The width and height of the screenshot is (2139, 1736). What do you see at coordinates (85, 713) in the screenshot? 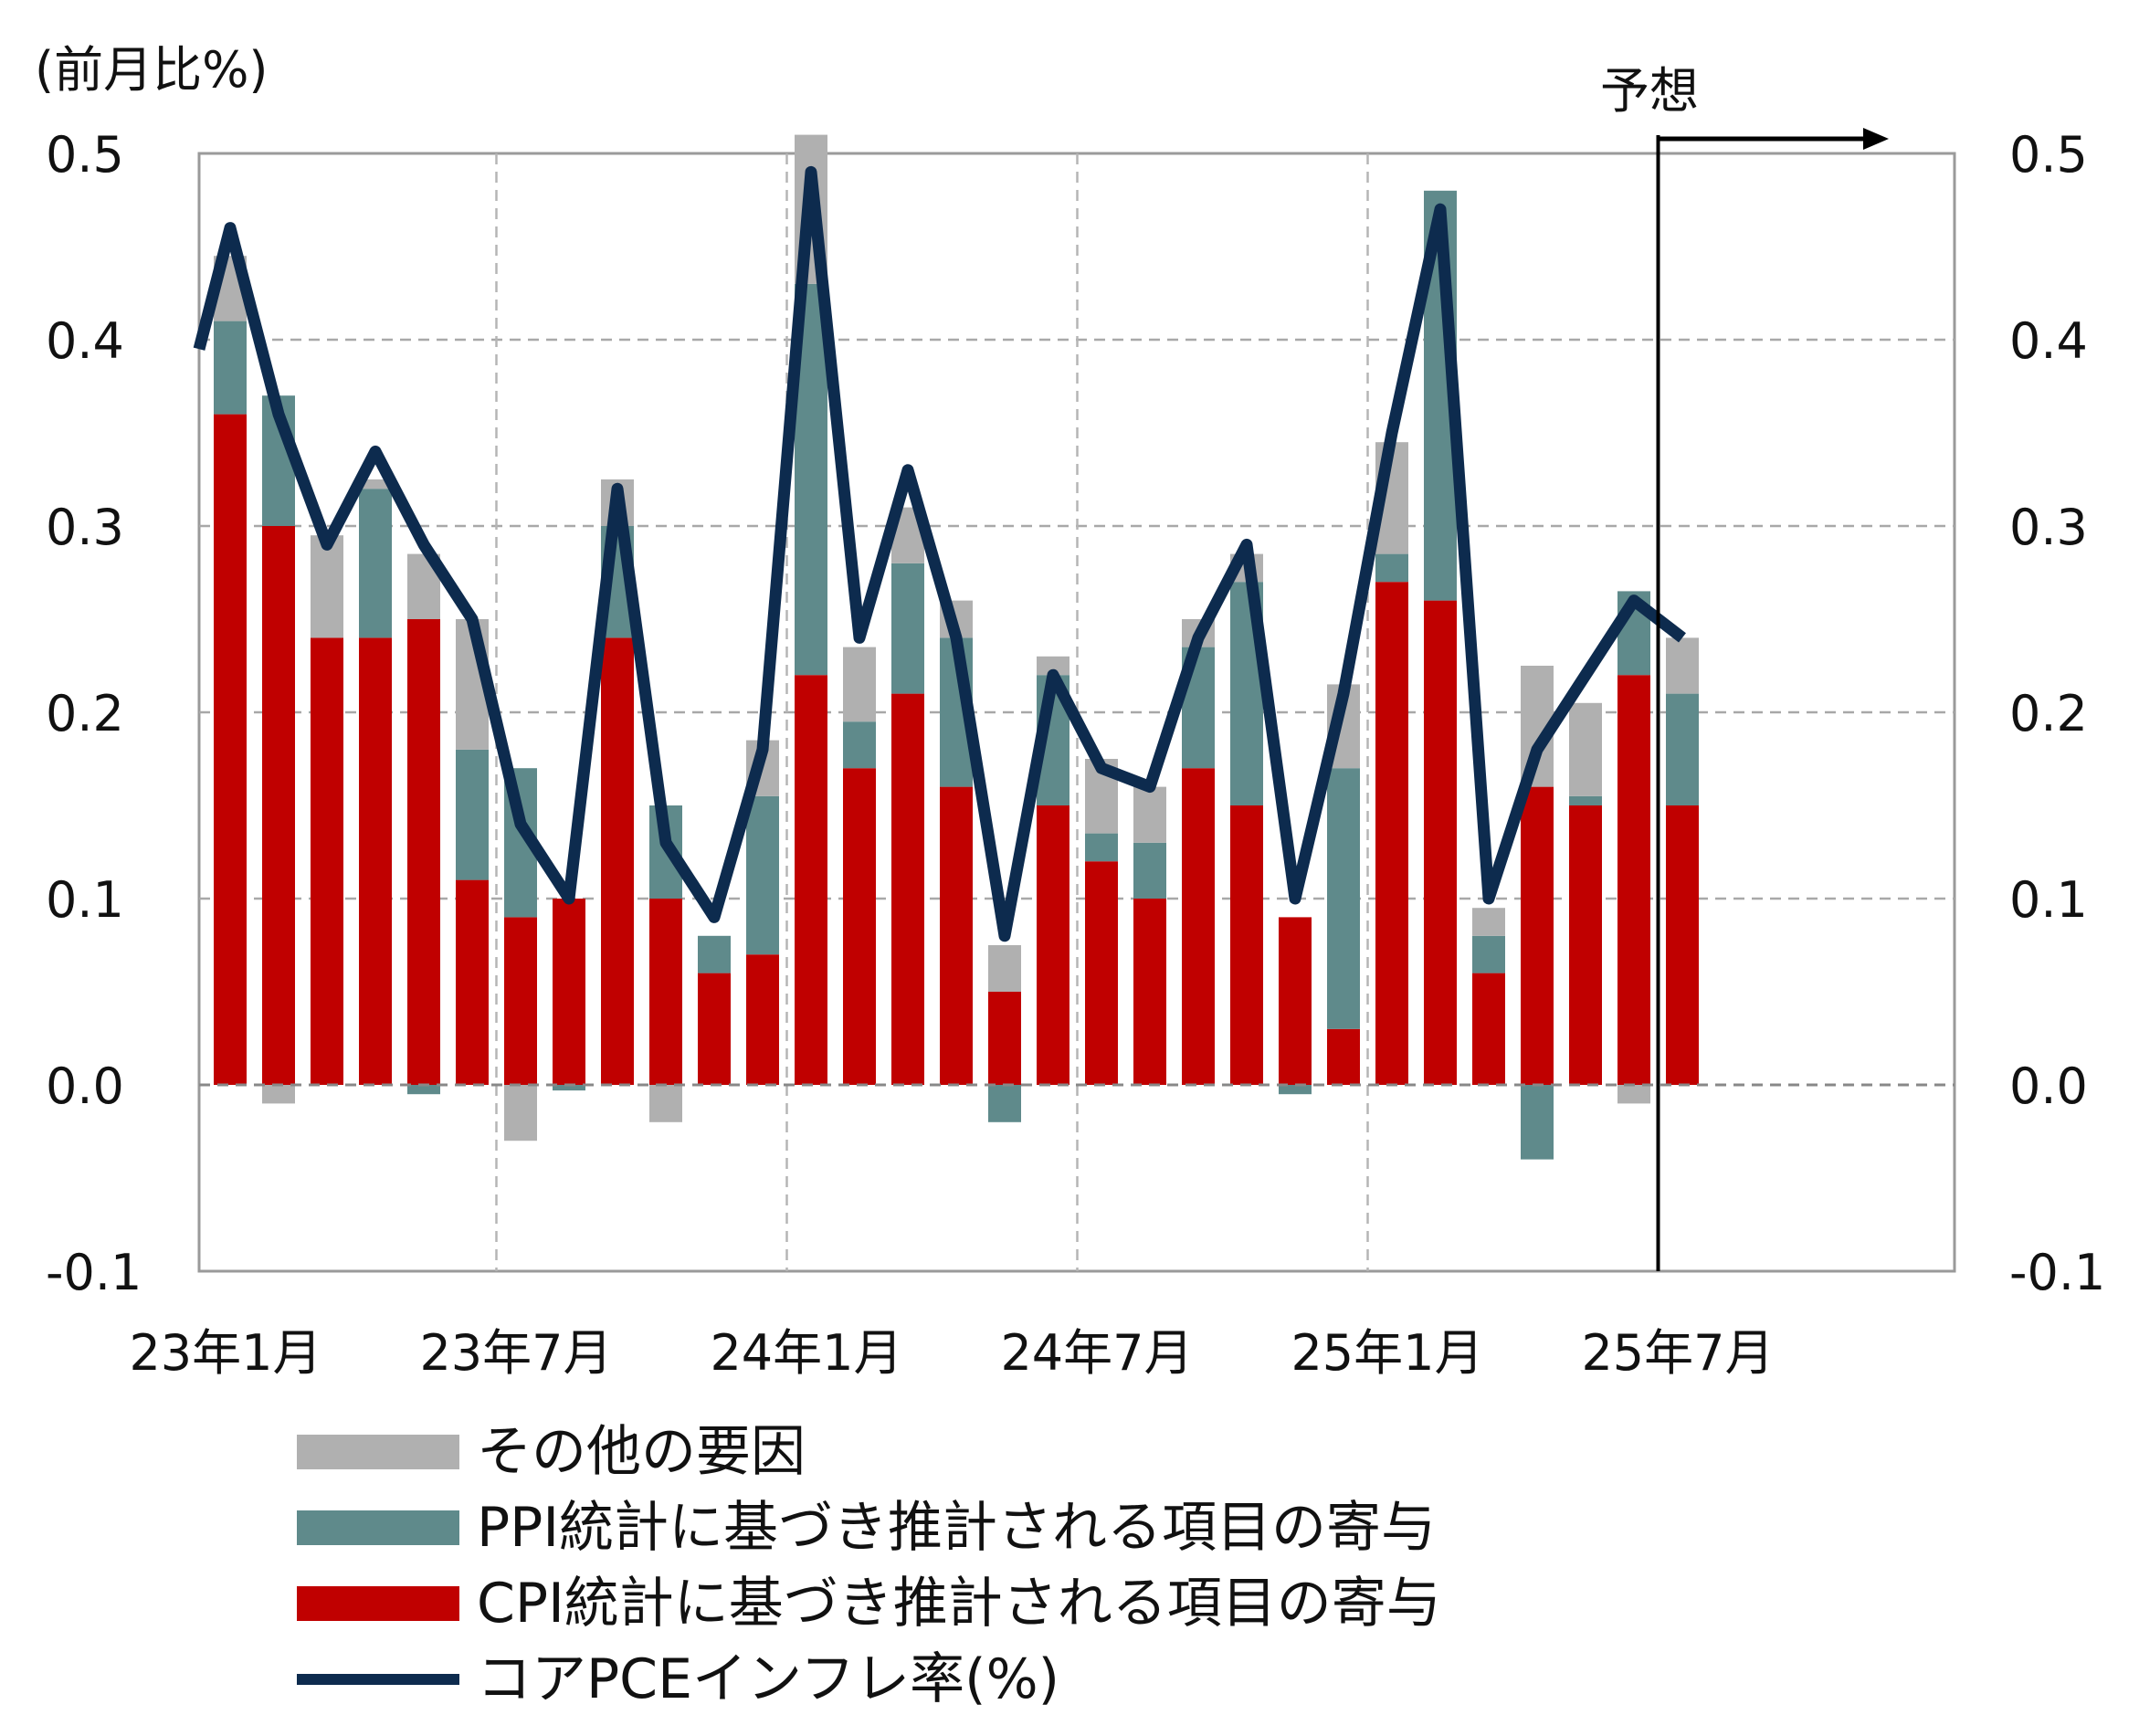
I see `y-tick-label-left: 0.2` at bounding box center [85, 713].